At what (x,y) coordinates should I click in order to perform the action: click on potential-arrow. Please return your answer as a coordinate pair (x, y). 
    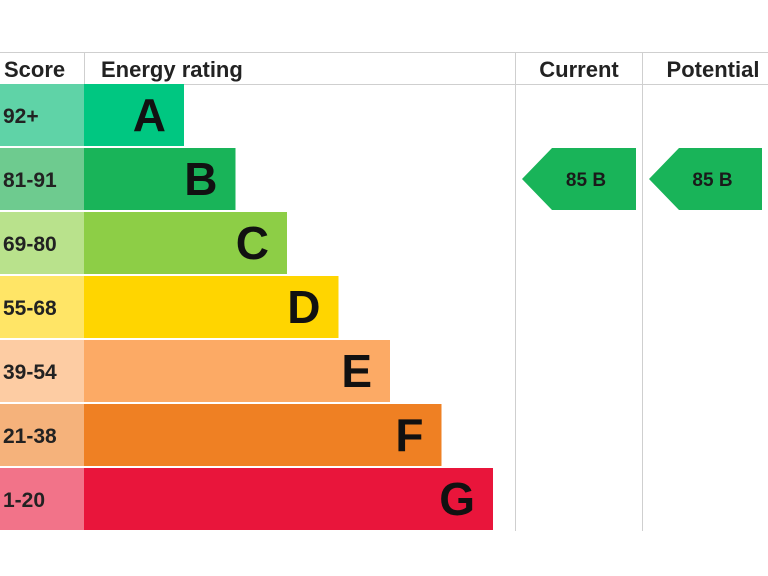
    Looking at the image, I should click on (705, 179).